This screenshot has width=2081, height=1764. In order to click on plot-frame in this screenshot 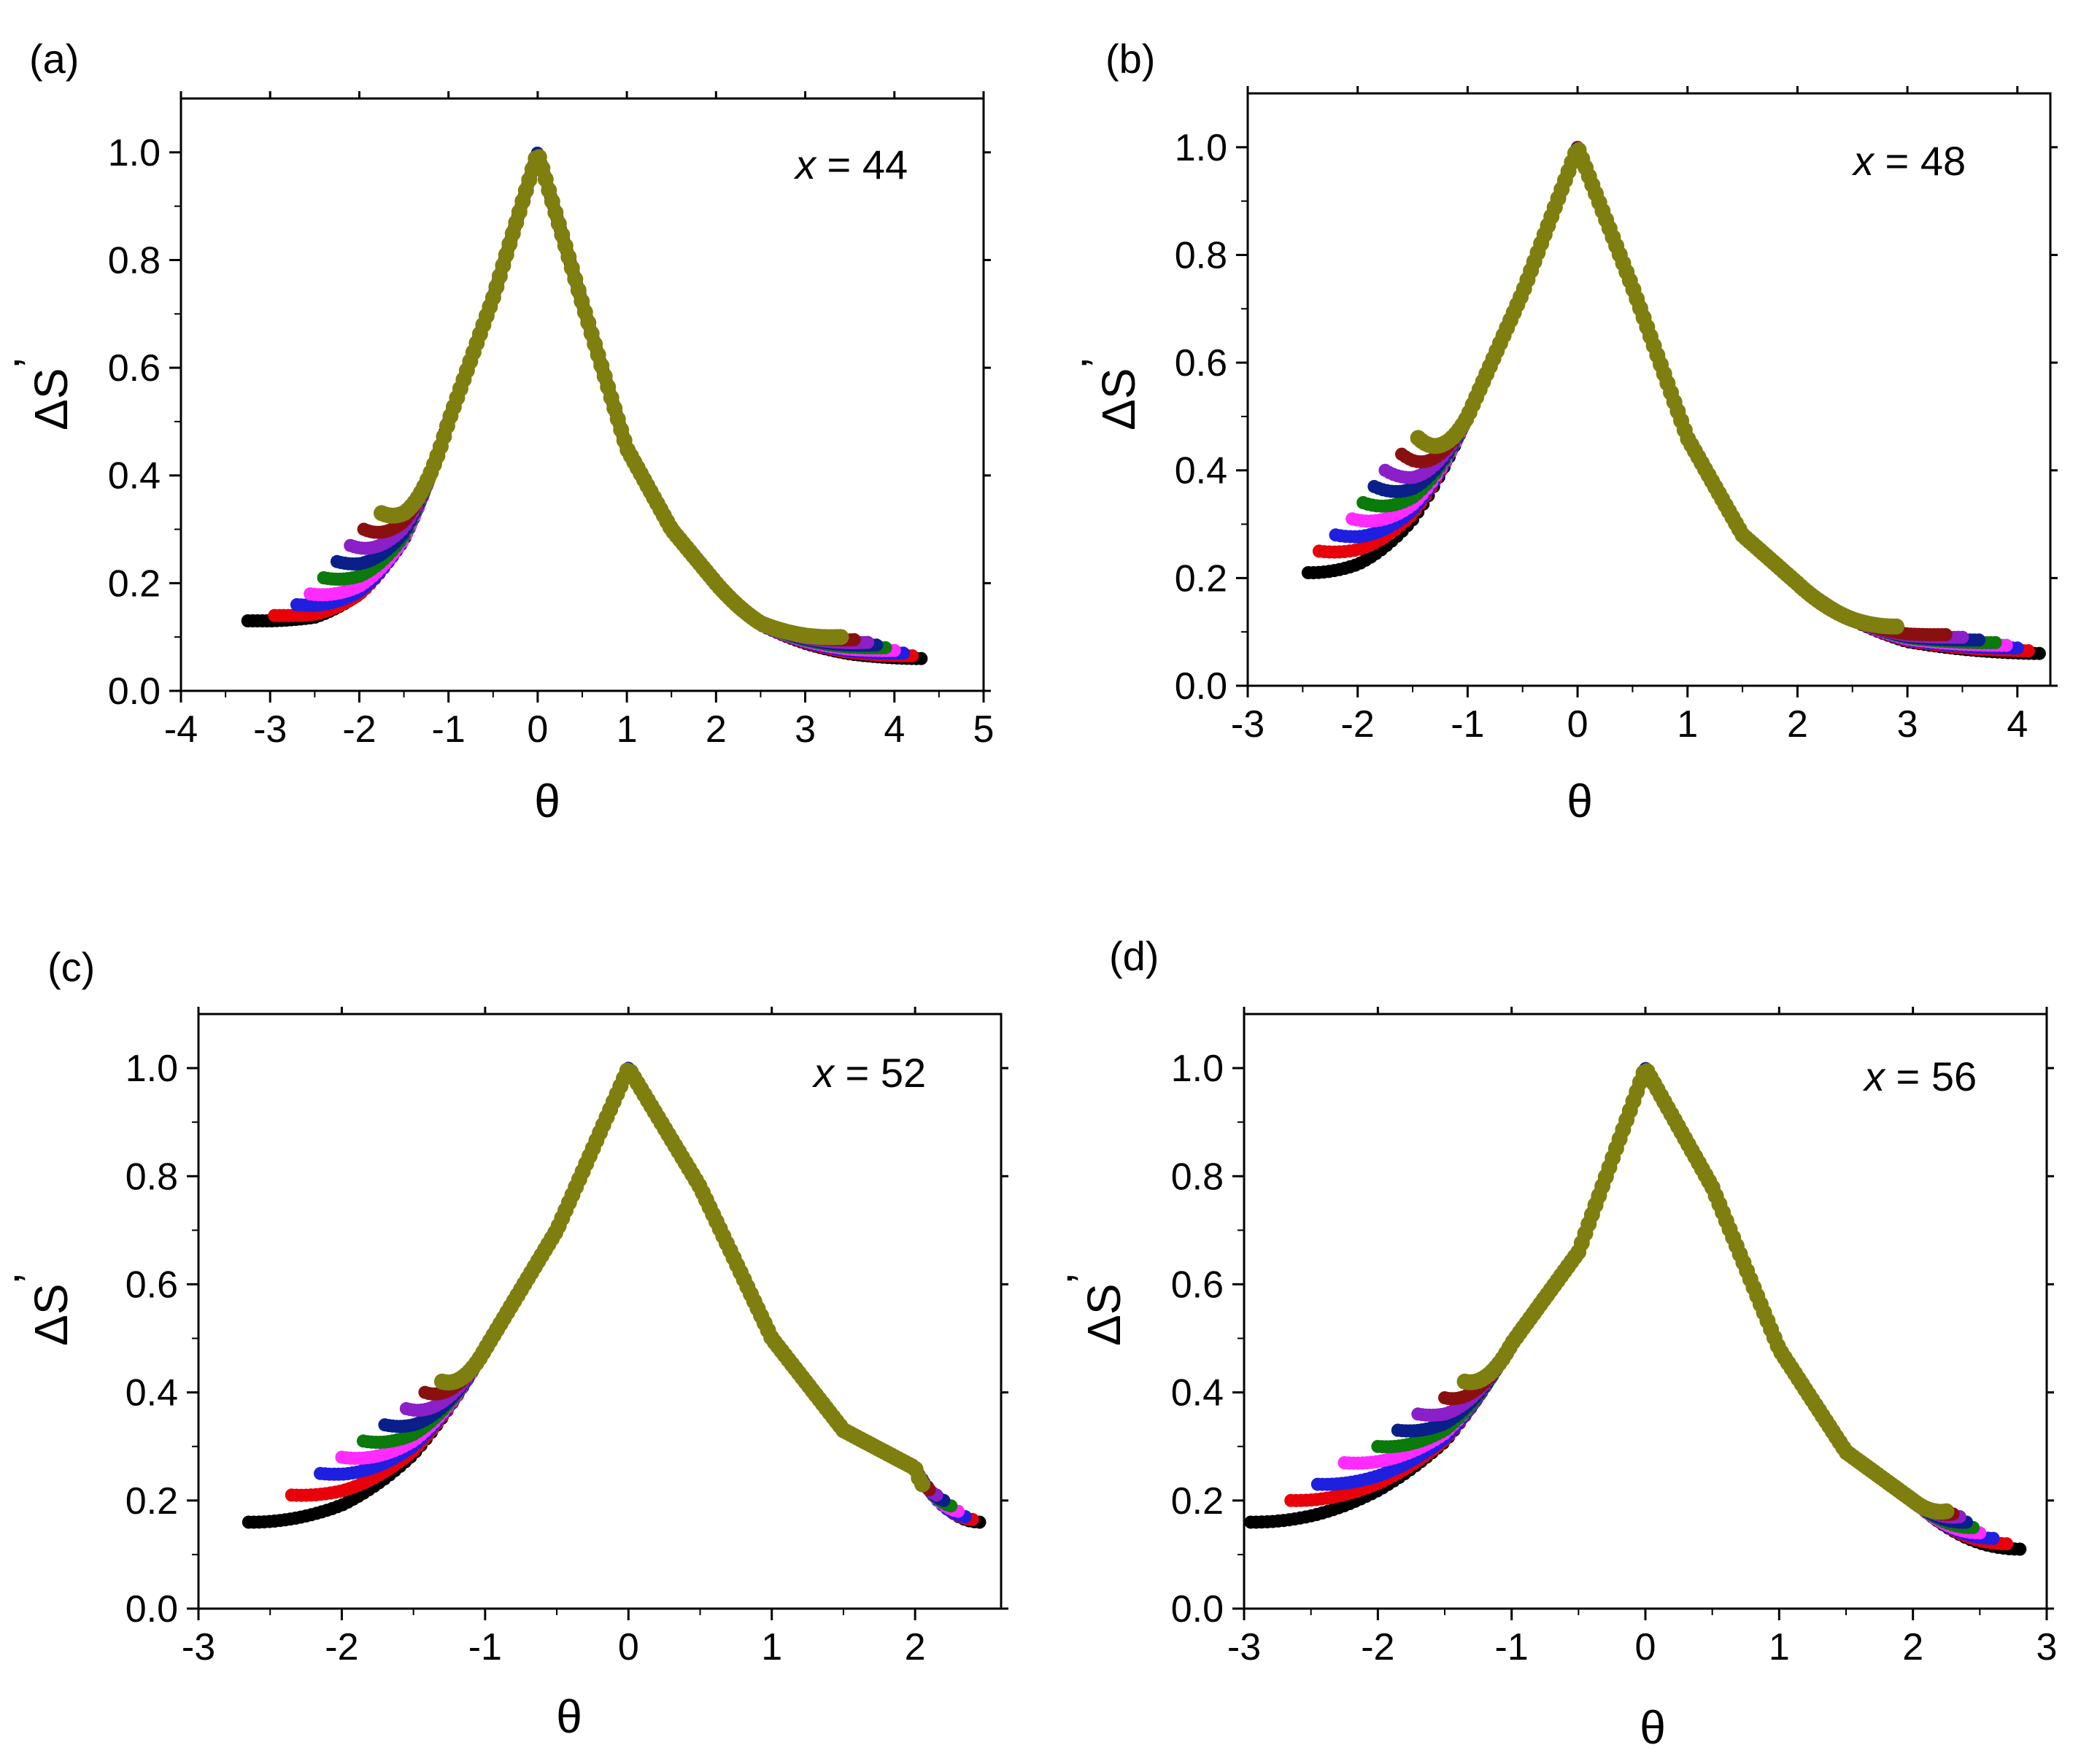, I will do `click(1649, 390)`.